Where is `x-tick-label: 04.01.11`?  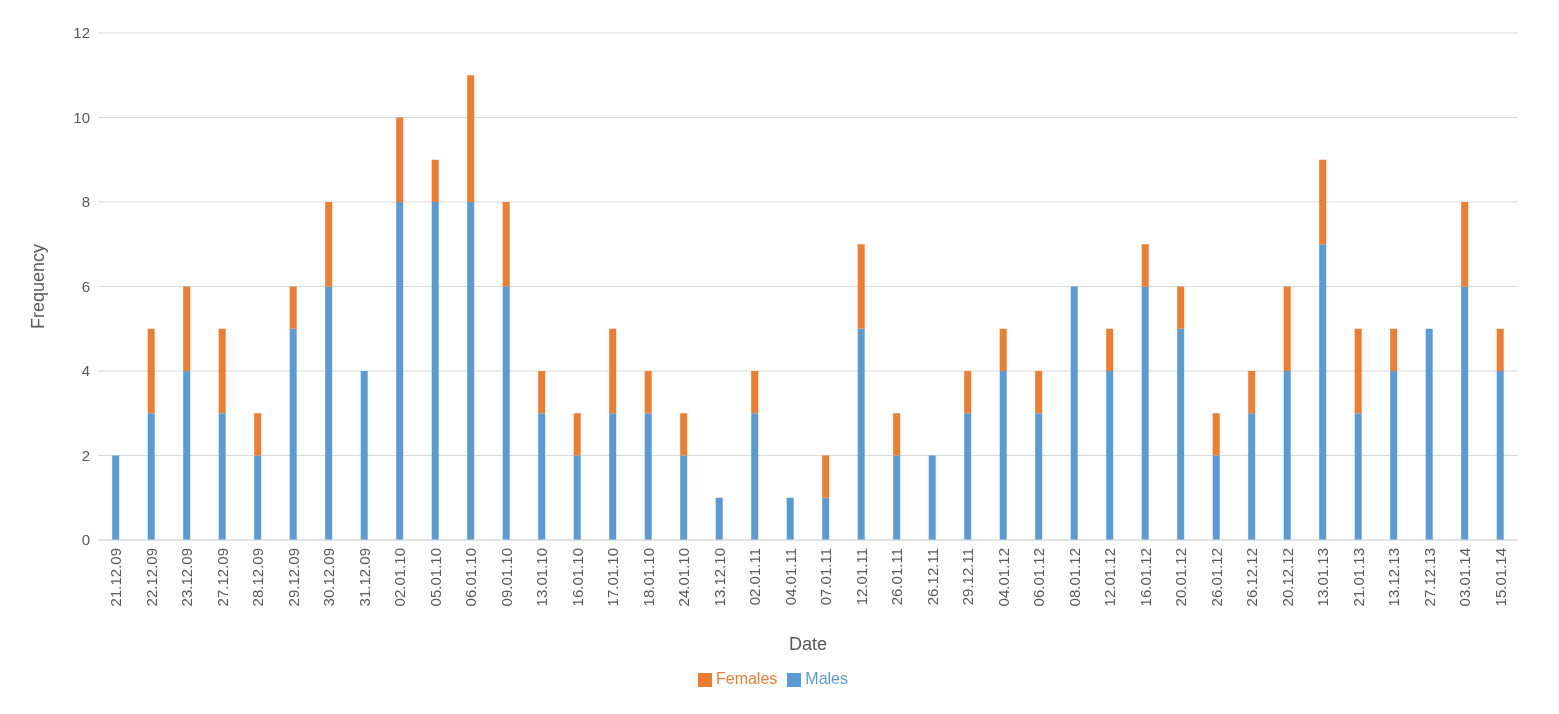
x-tick-label: 04.01.11 is located at coordinates (790, 577).